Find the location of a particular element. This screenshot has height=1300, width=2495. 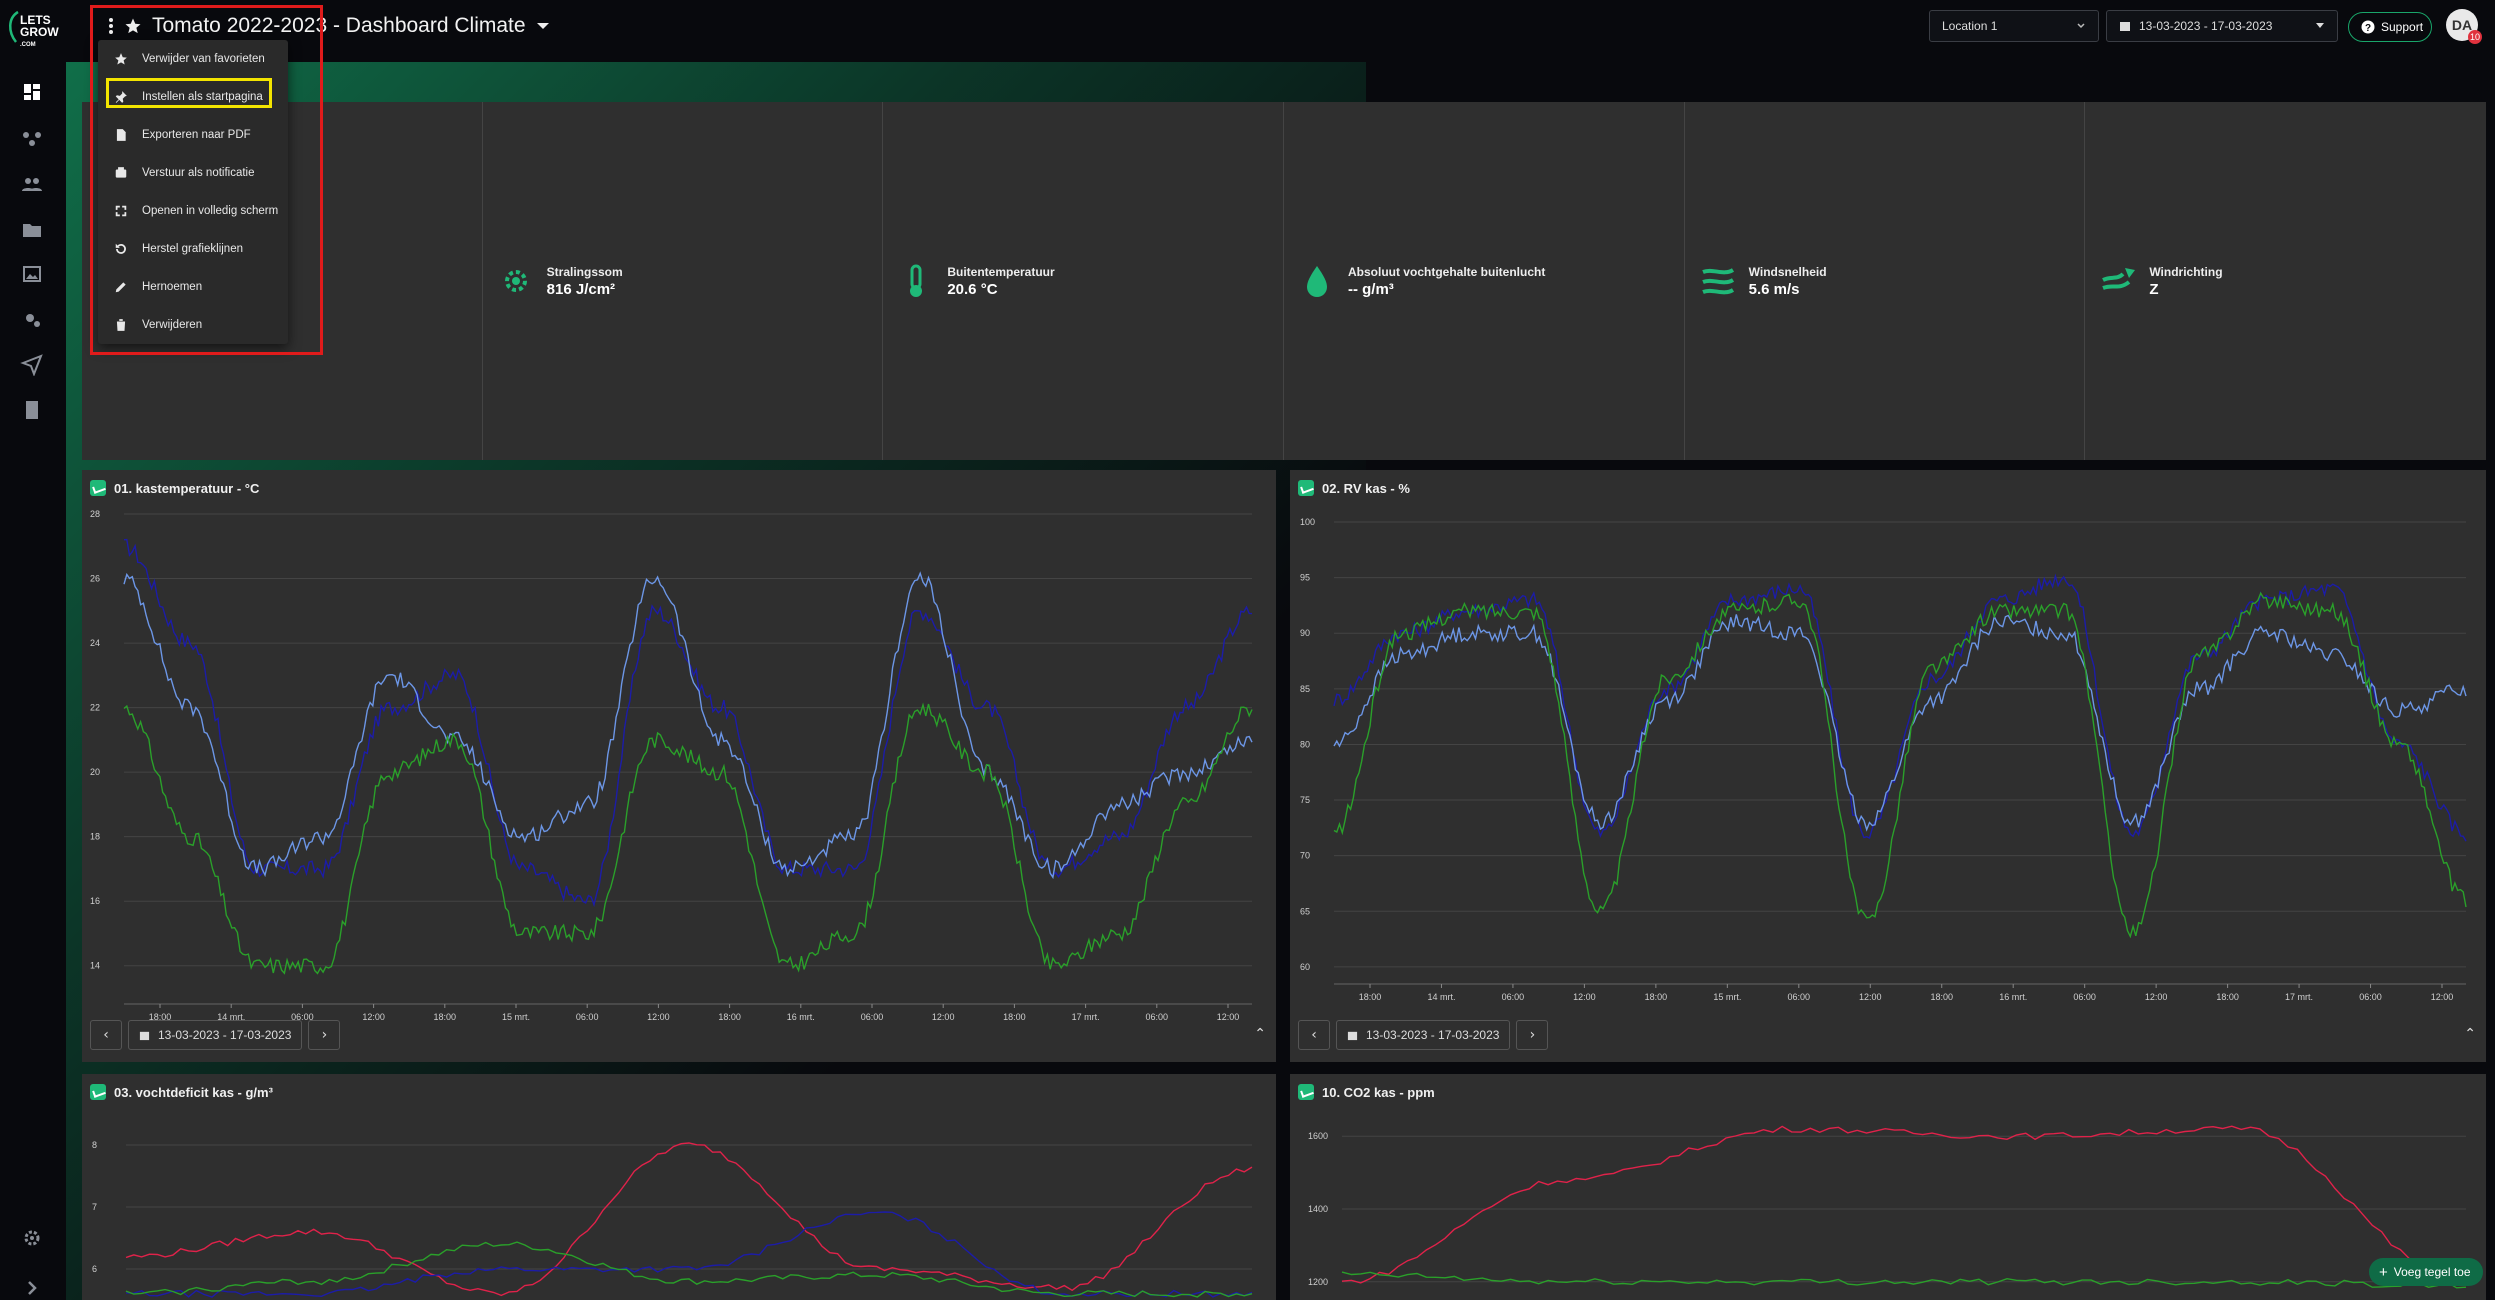

stat-wind-direction: Windrichting Z is located at coordinates (2285, 281).